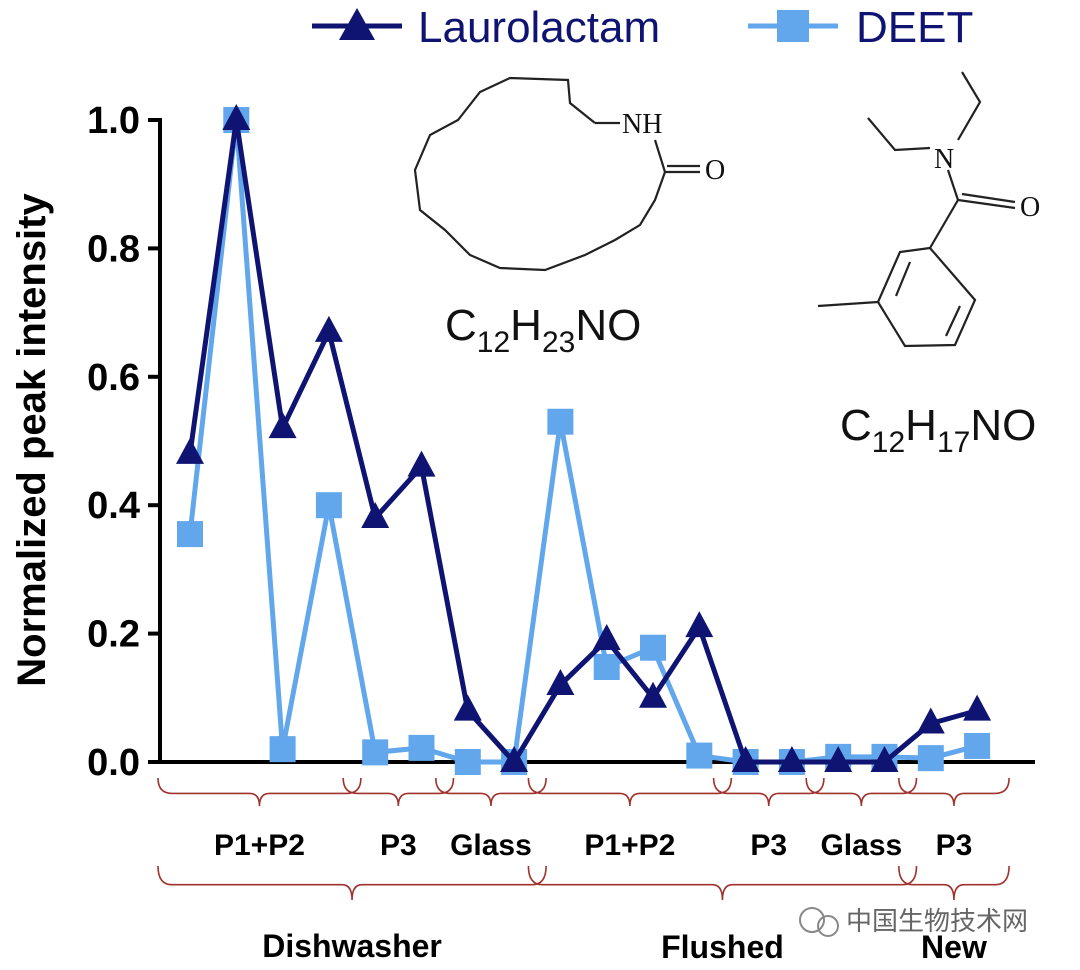  I want to click on deet-formula: C12H17NO, so click(938, 430).